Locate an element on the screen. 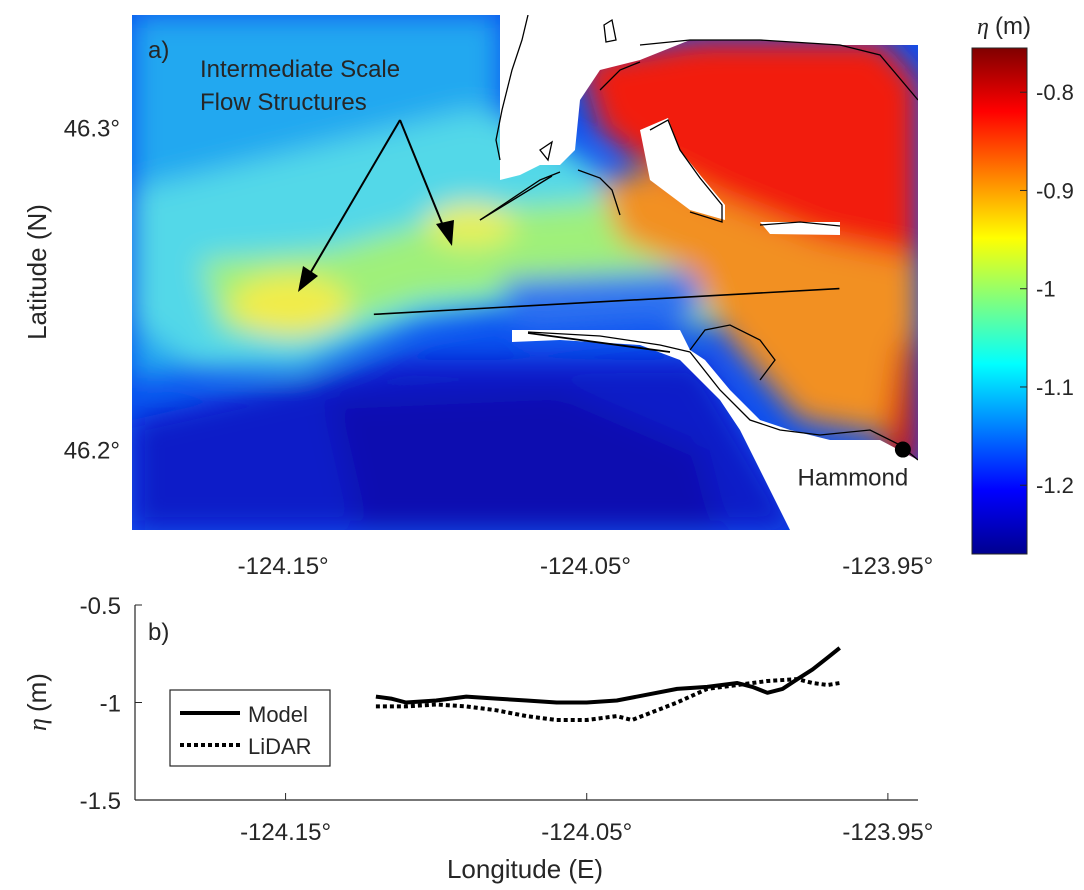  arrowhead-right is located at coordinates (445, 233).